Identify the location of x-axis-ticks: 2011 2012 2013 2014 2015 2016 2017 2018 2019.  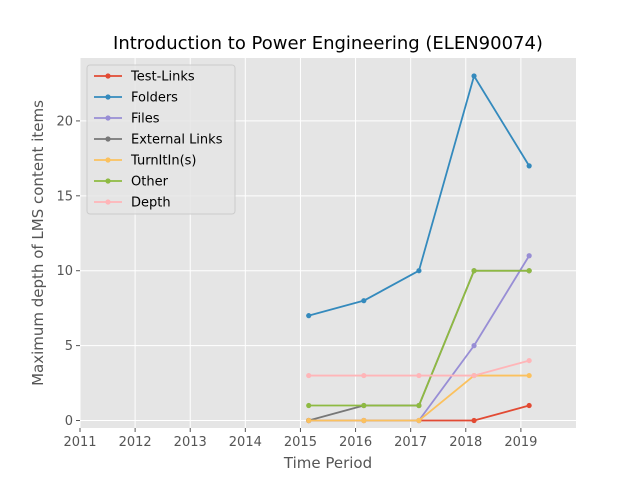
(300, 439).